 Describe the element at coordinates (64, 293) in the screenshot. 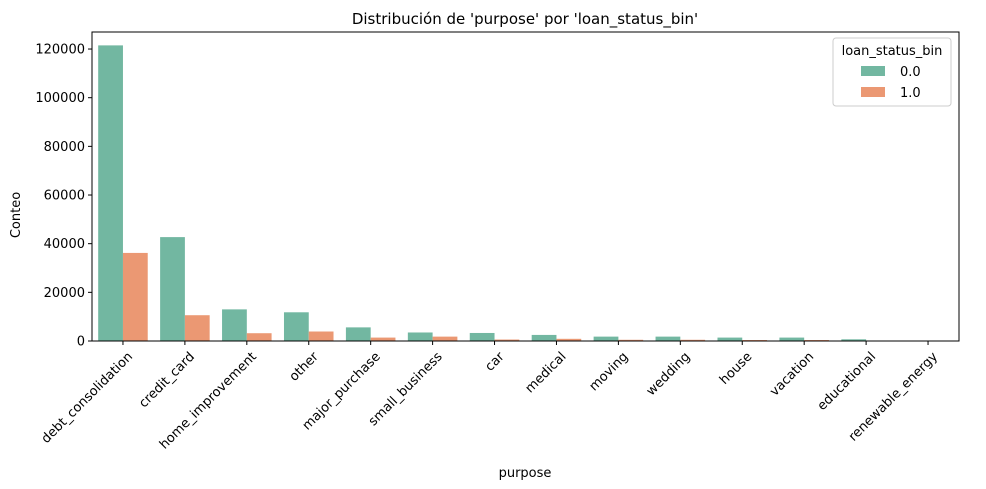

I see `y-tick-label: 20000` at that location.